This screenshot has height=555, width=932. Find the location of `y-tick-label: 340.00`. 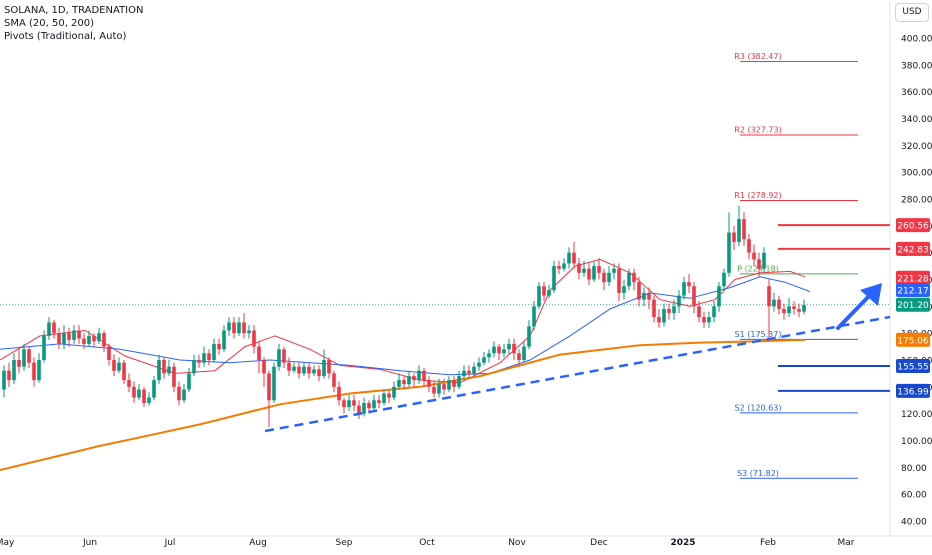

y-tick-label: 340.00 is located at coordinates (916, 120).